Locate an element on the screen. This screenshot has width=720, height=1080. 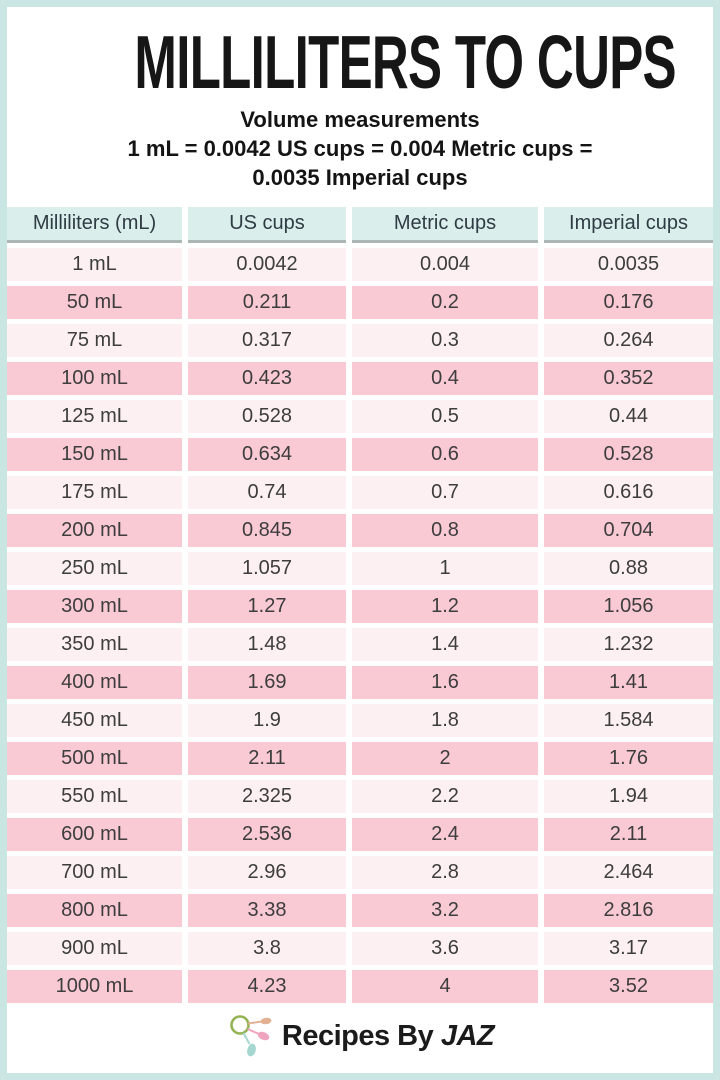
table-row: 800 mL 3.38 3.2 2.816 is located at coordinates (360, 910).